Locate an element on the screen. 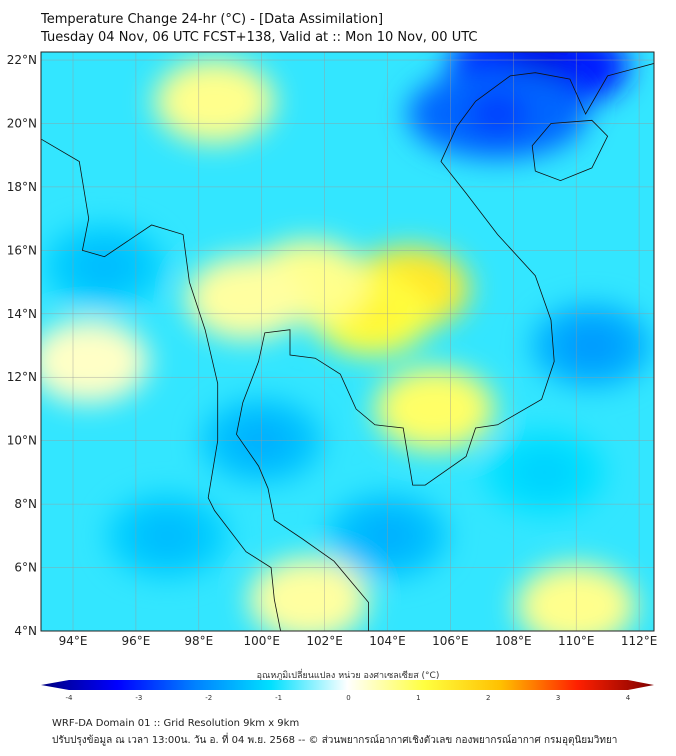 This screenshot has height=756, width=676. colorbar-tick-label: 2 is located at coordinates (488, 698).